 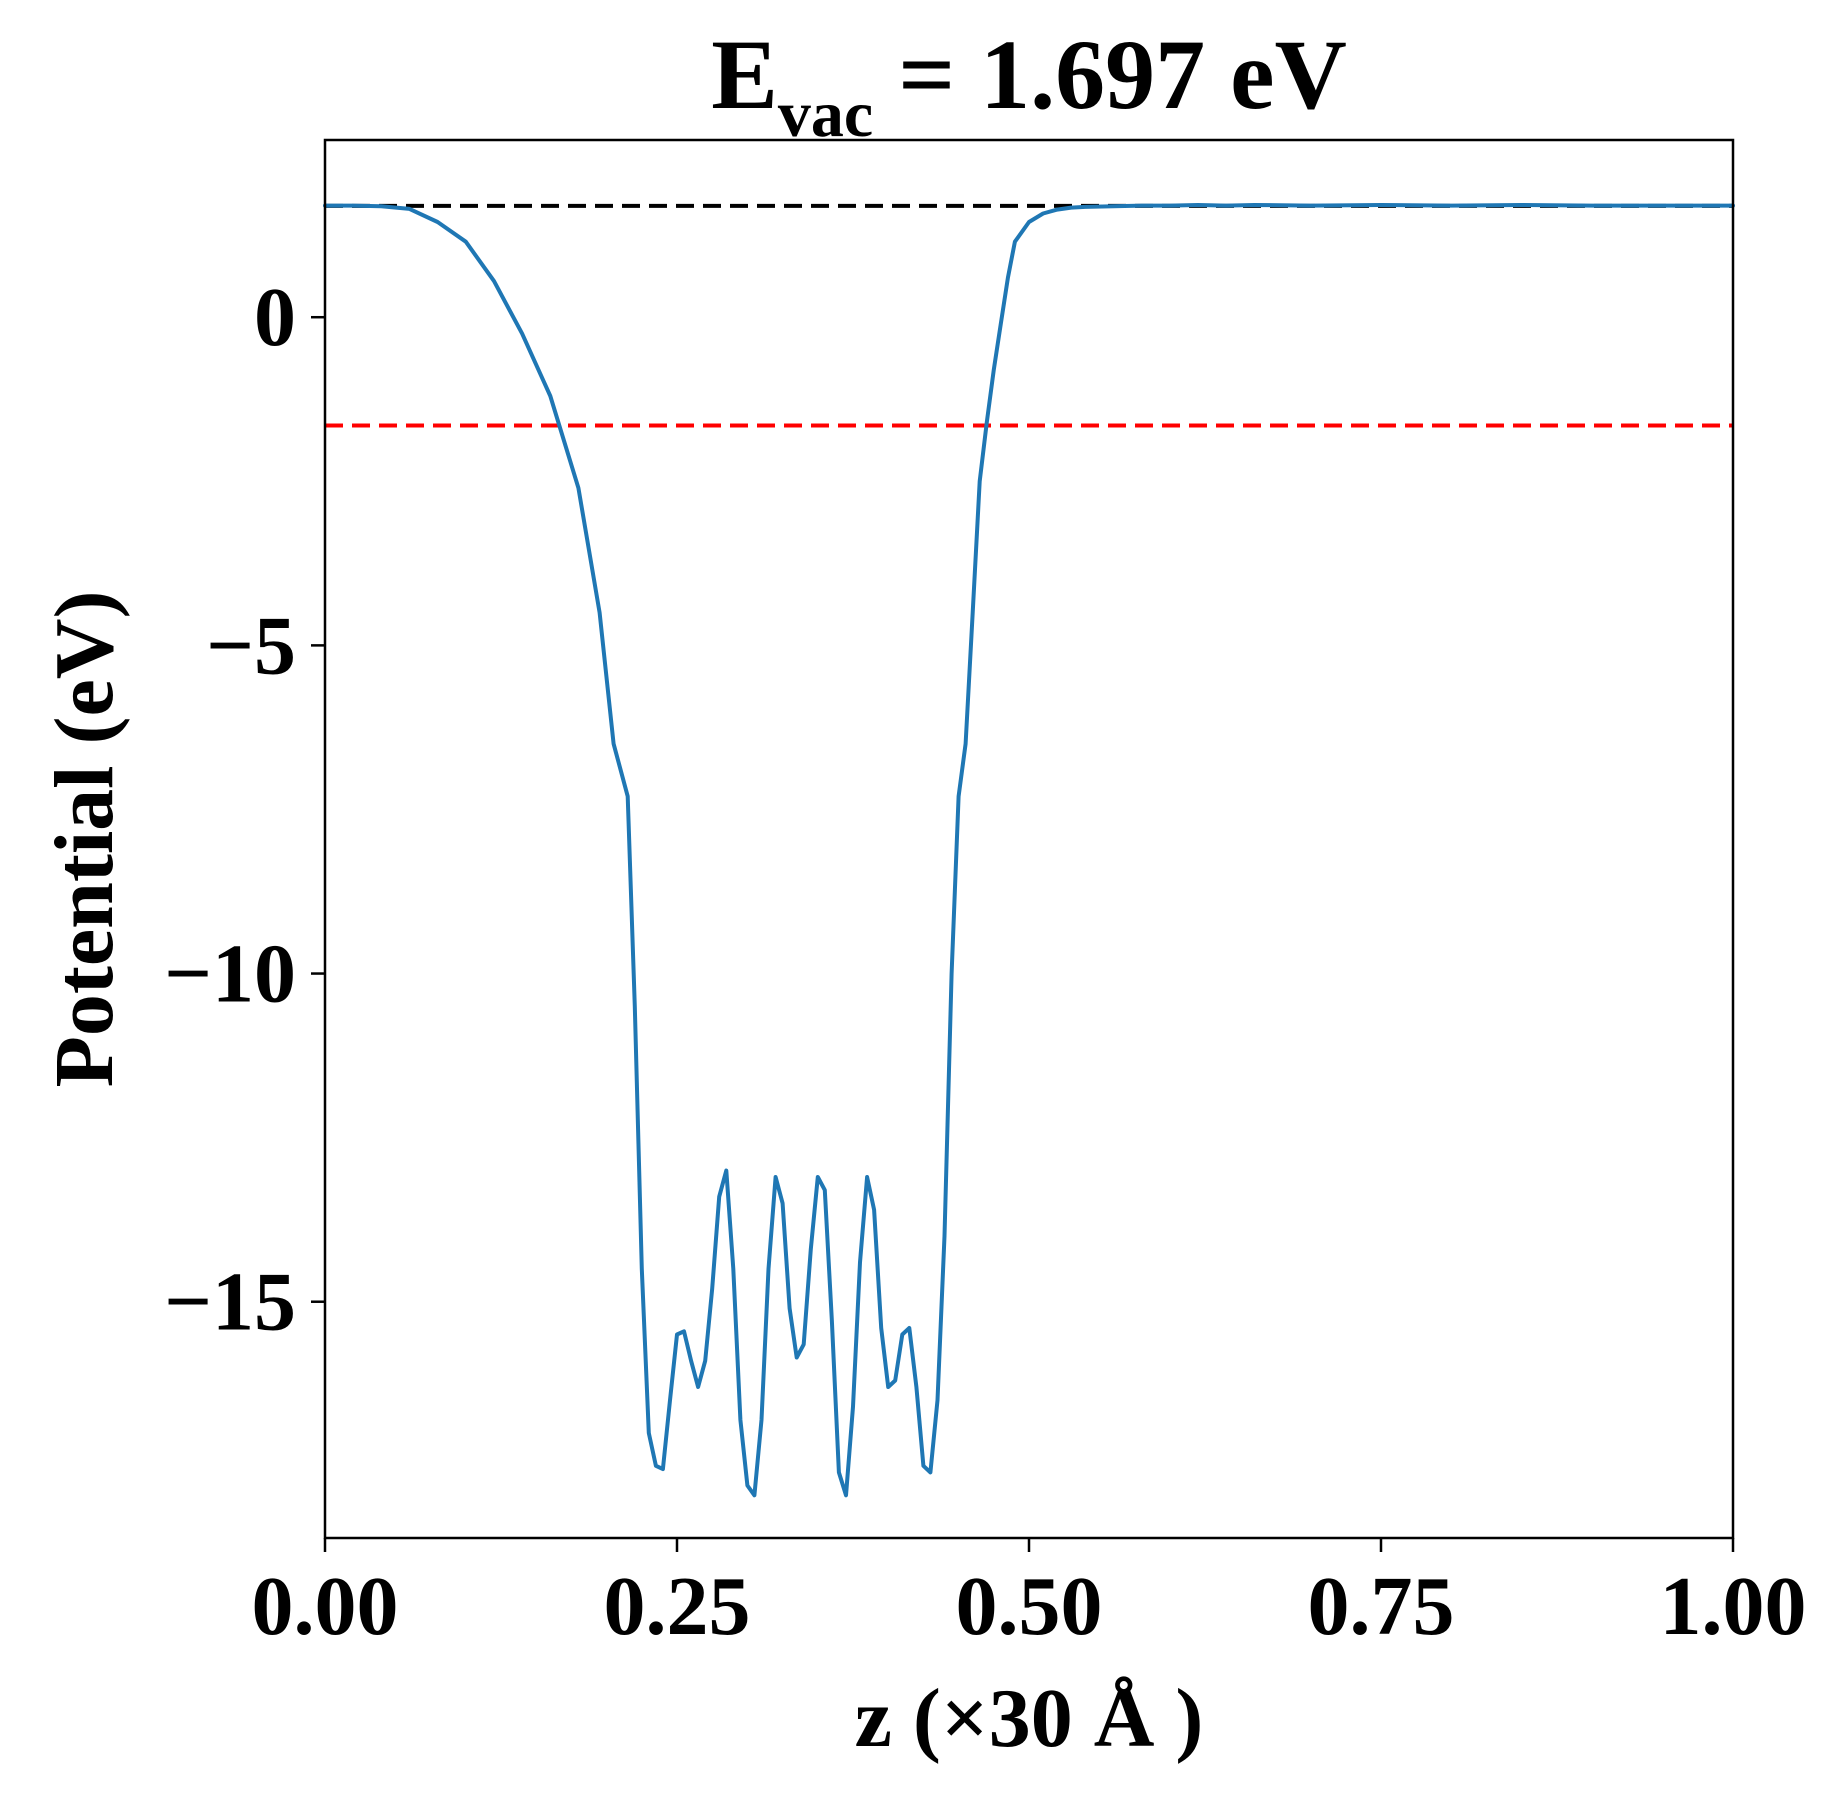 I want to click on x-tick-label: 0.25, so click(x=677, y=1606).